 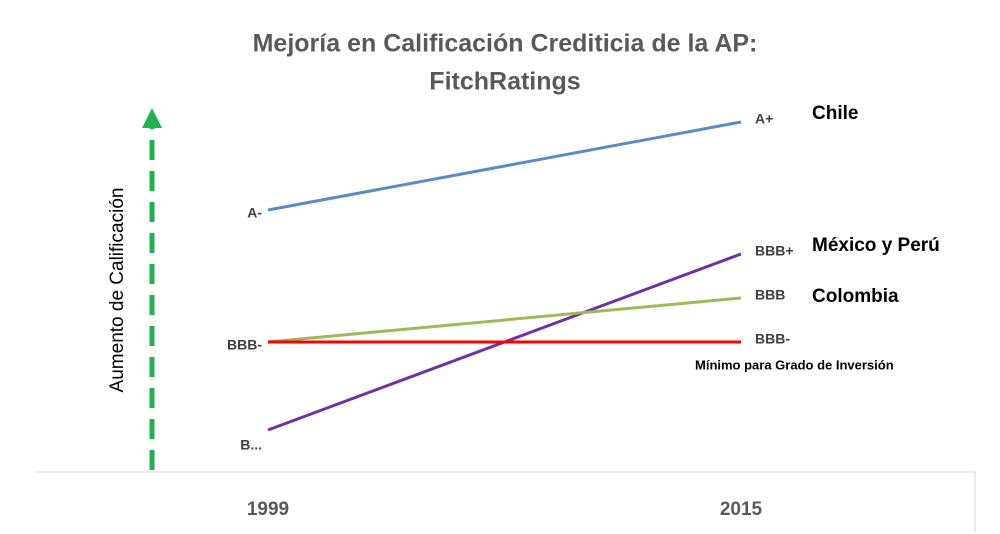 I want to click on legend-label: Colombia, so click(x=855, y=296).